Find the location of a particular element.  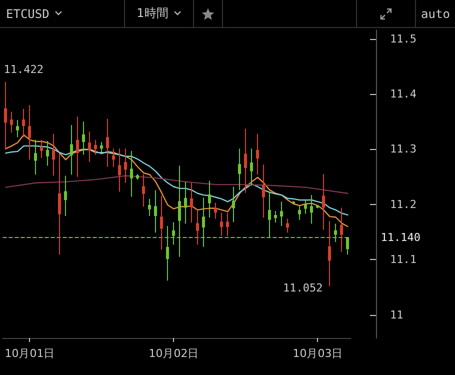

y-tick-label: 11.3 is located at coordinates (403, 149).